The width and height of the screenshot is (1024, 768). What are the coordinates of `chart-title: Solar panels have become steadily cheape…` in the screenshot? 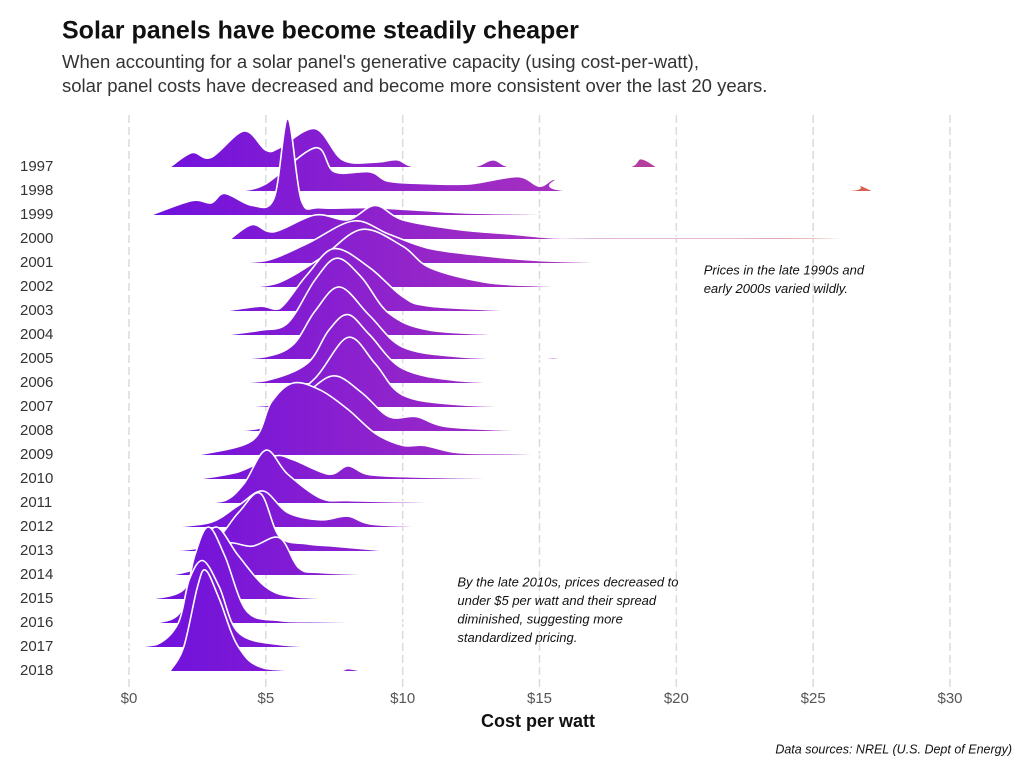 It's located at (320, 31).